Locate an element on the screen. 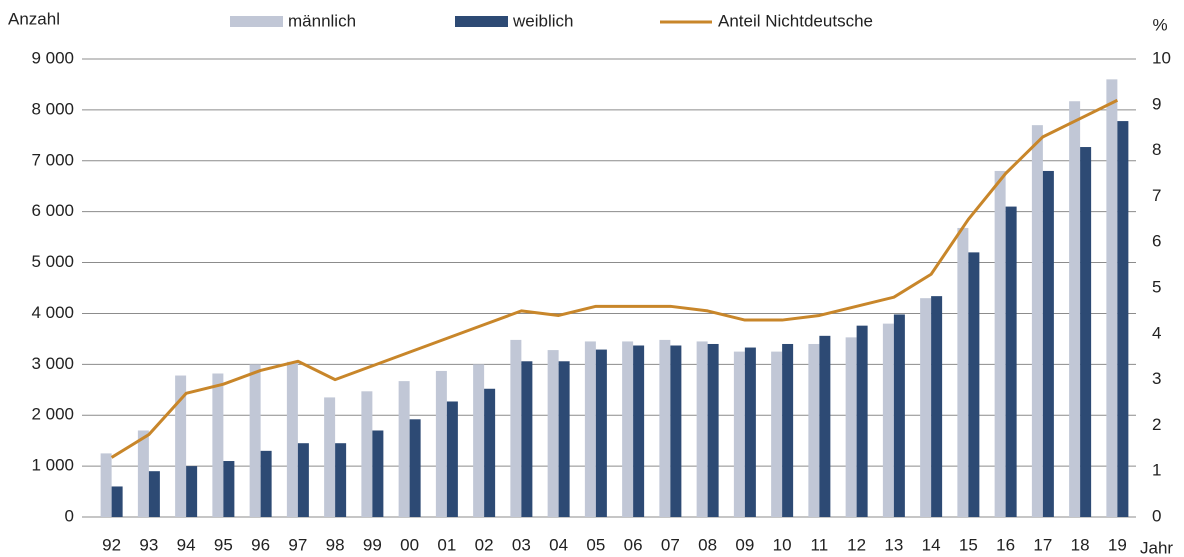 The width and height of the screenshot is (1184, 557). x-tick-label: 06 is located at coordinates (633, 544).